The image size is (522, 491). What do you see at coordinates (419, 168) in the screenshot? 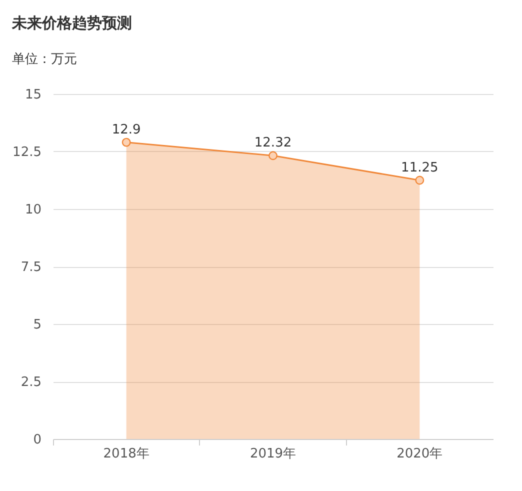
I see `data-label: 11.25` at bounding box center [419, 168].